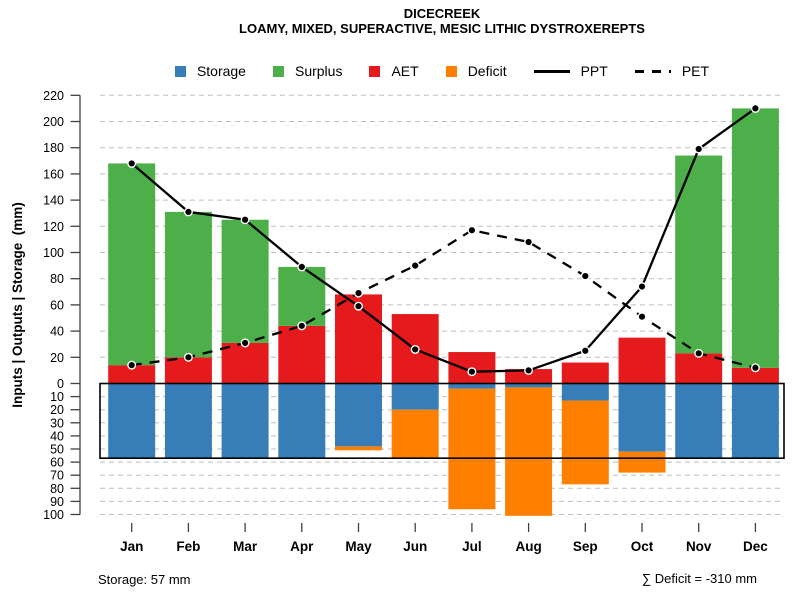 This screenshot has width=800, height=600. What do you see at coordinates (358, 448) in the screenshot?
I see `bar-deficit-may` at bounding box center [358, 448].